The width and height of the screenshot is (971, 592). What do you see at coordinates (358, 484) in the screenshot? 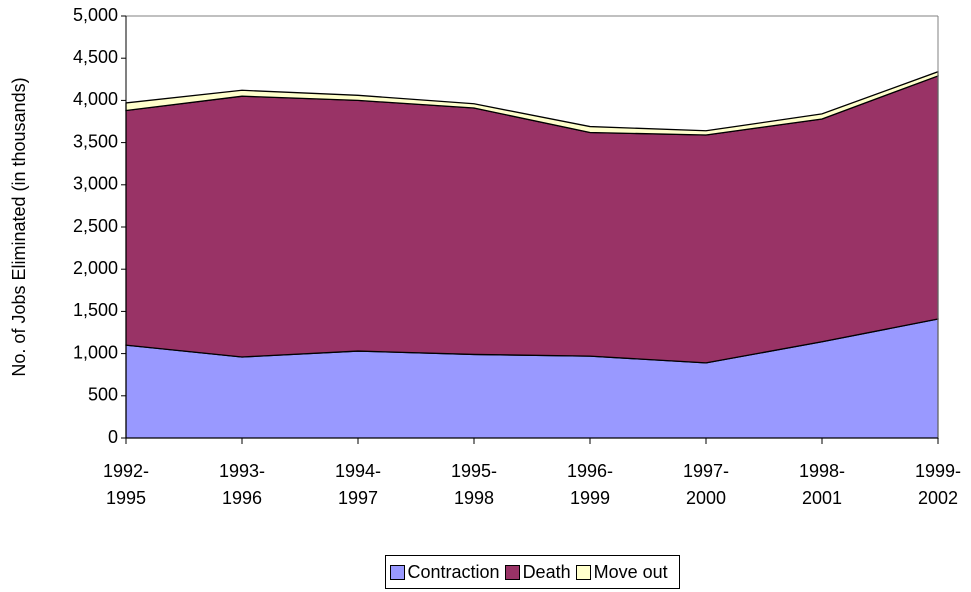
I see `x-tick-label: 1994-1997` at bounding box center [358, 484].